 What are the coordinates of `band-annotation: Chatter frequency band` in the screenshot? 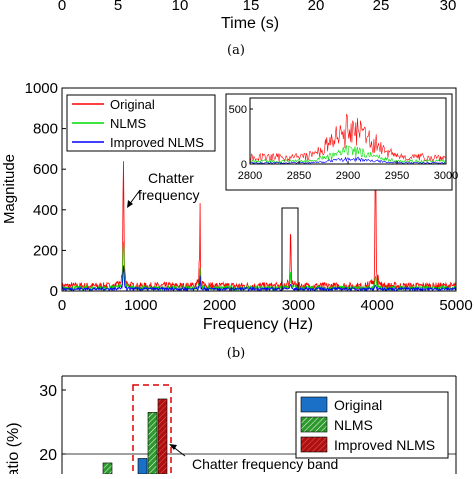 It's located at (265, 464).